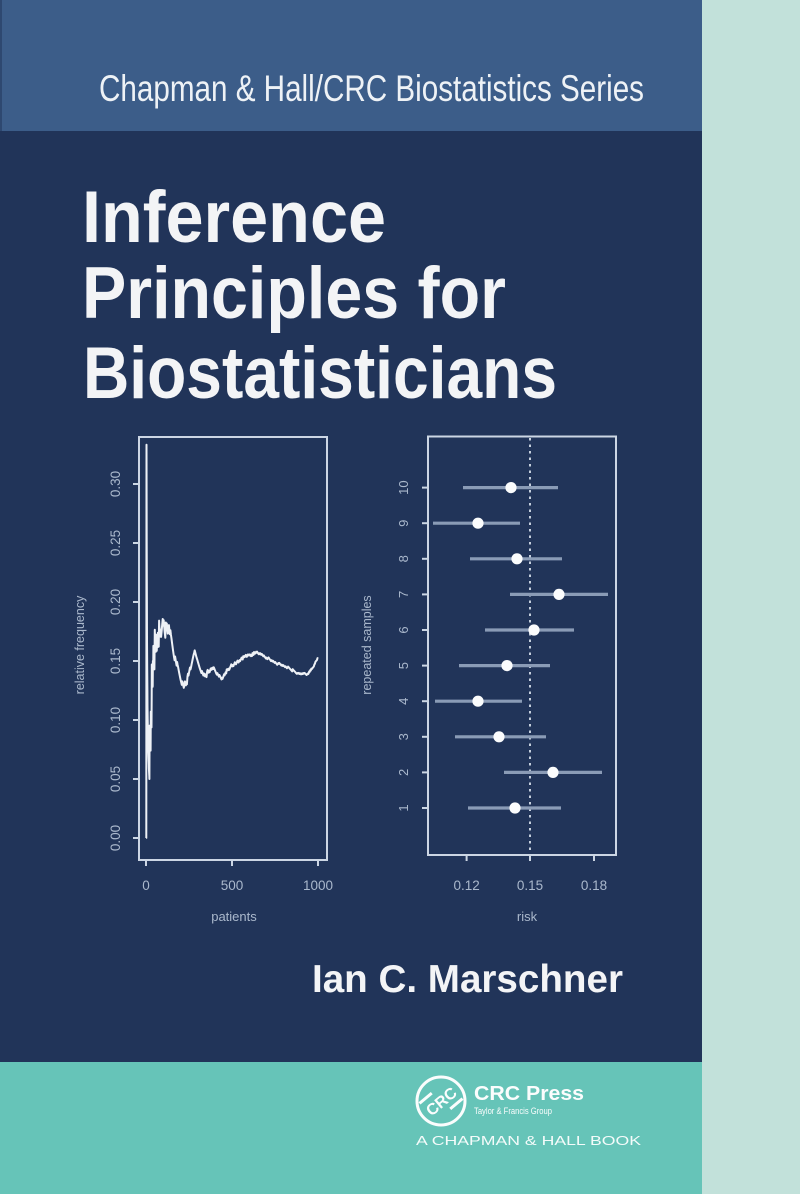 The height and width of the screenshot is (1194, 800). Describe the element at coordinates (115, 602) in the screenshot. I see `svg-text: 0.20` at that location.